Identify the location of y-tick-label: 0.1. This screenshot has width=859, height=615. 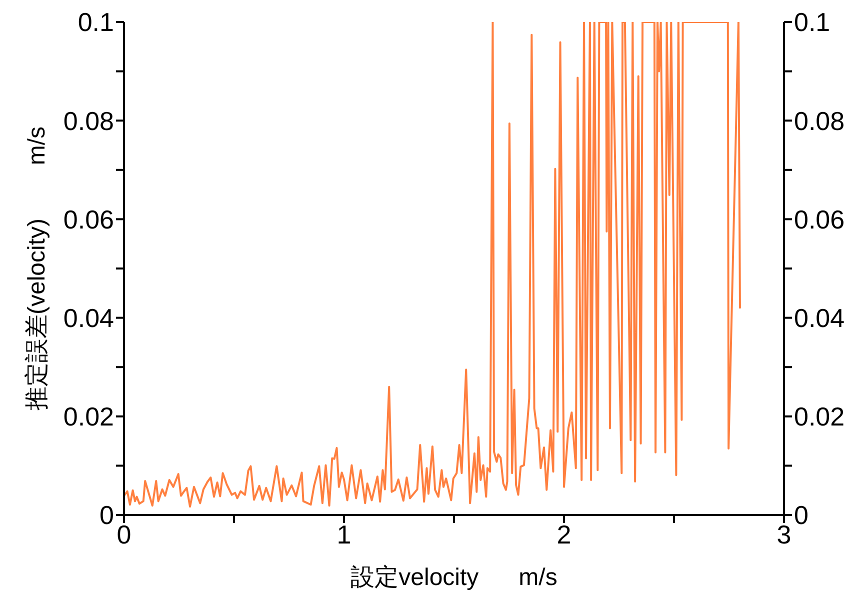
(96, 22).